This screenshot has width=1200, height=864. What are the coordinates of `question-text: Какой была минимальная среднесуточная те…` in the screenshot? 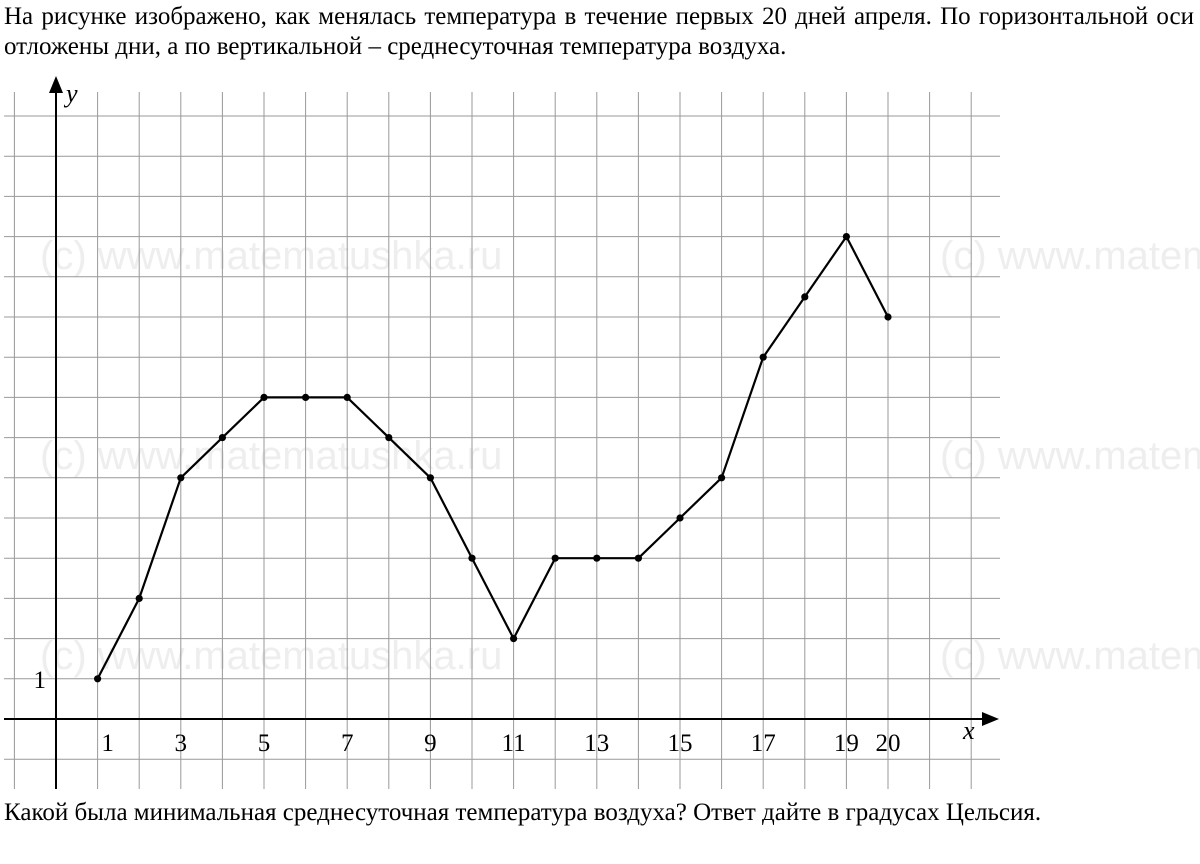 It's located at (523, 812).